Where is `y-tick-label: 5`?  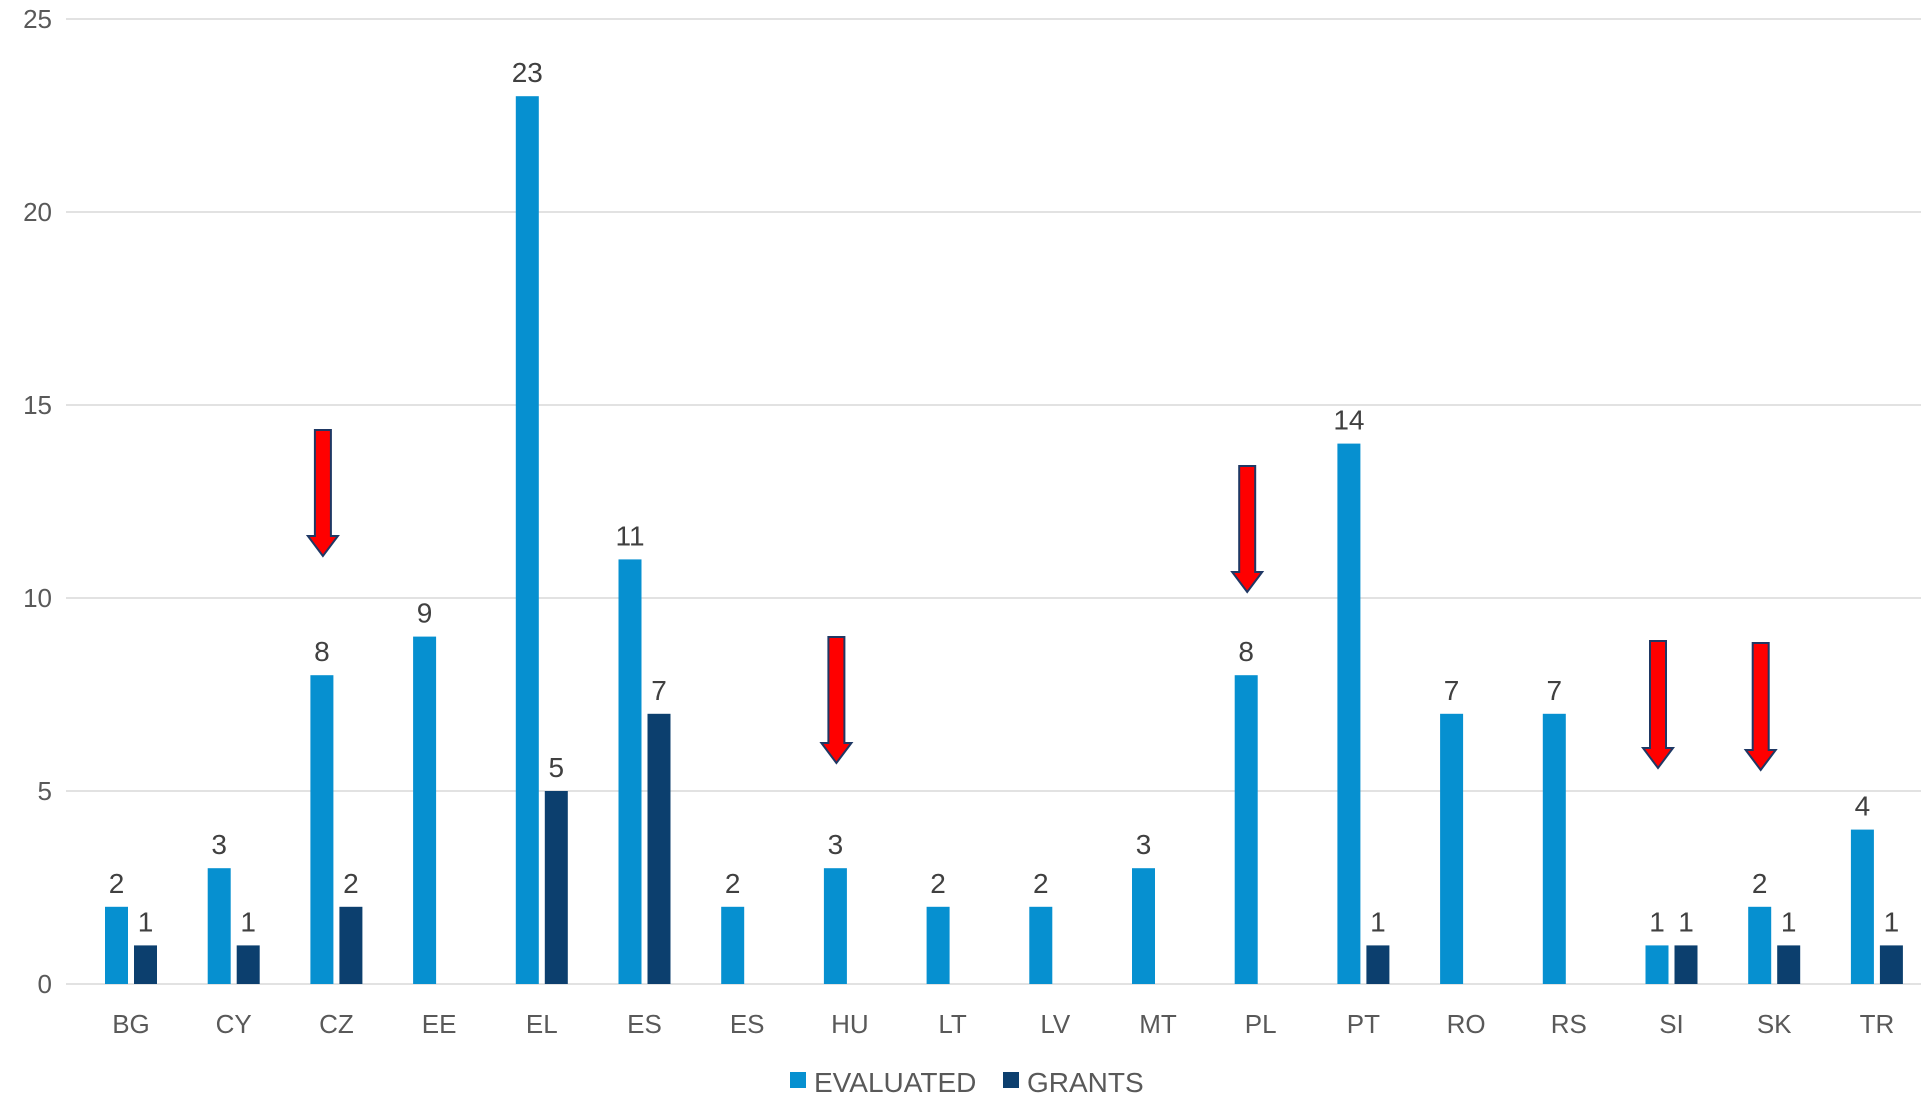 y-tick-label: 5 is located at coordinates (45, 791).